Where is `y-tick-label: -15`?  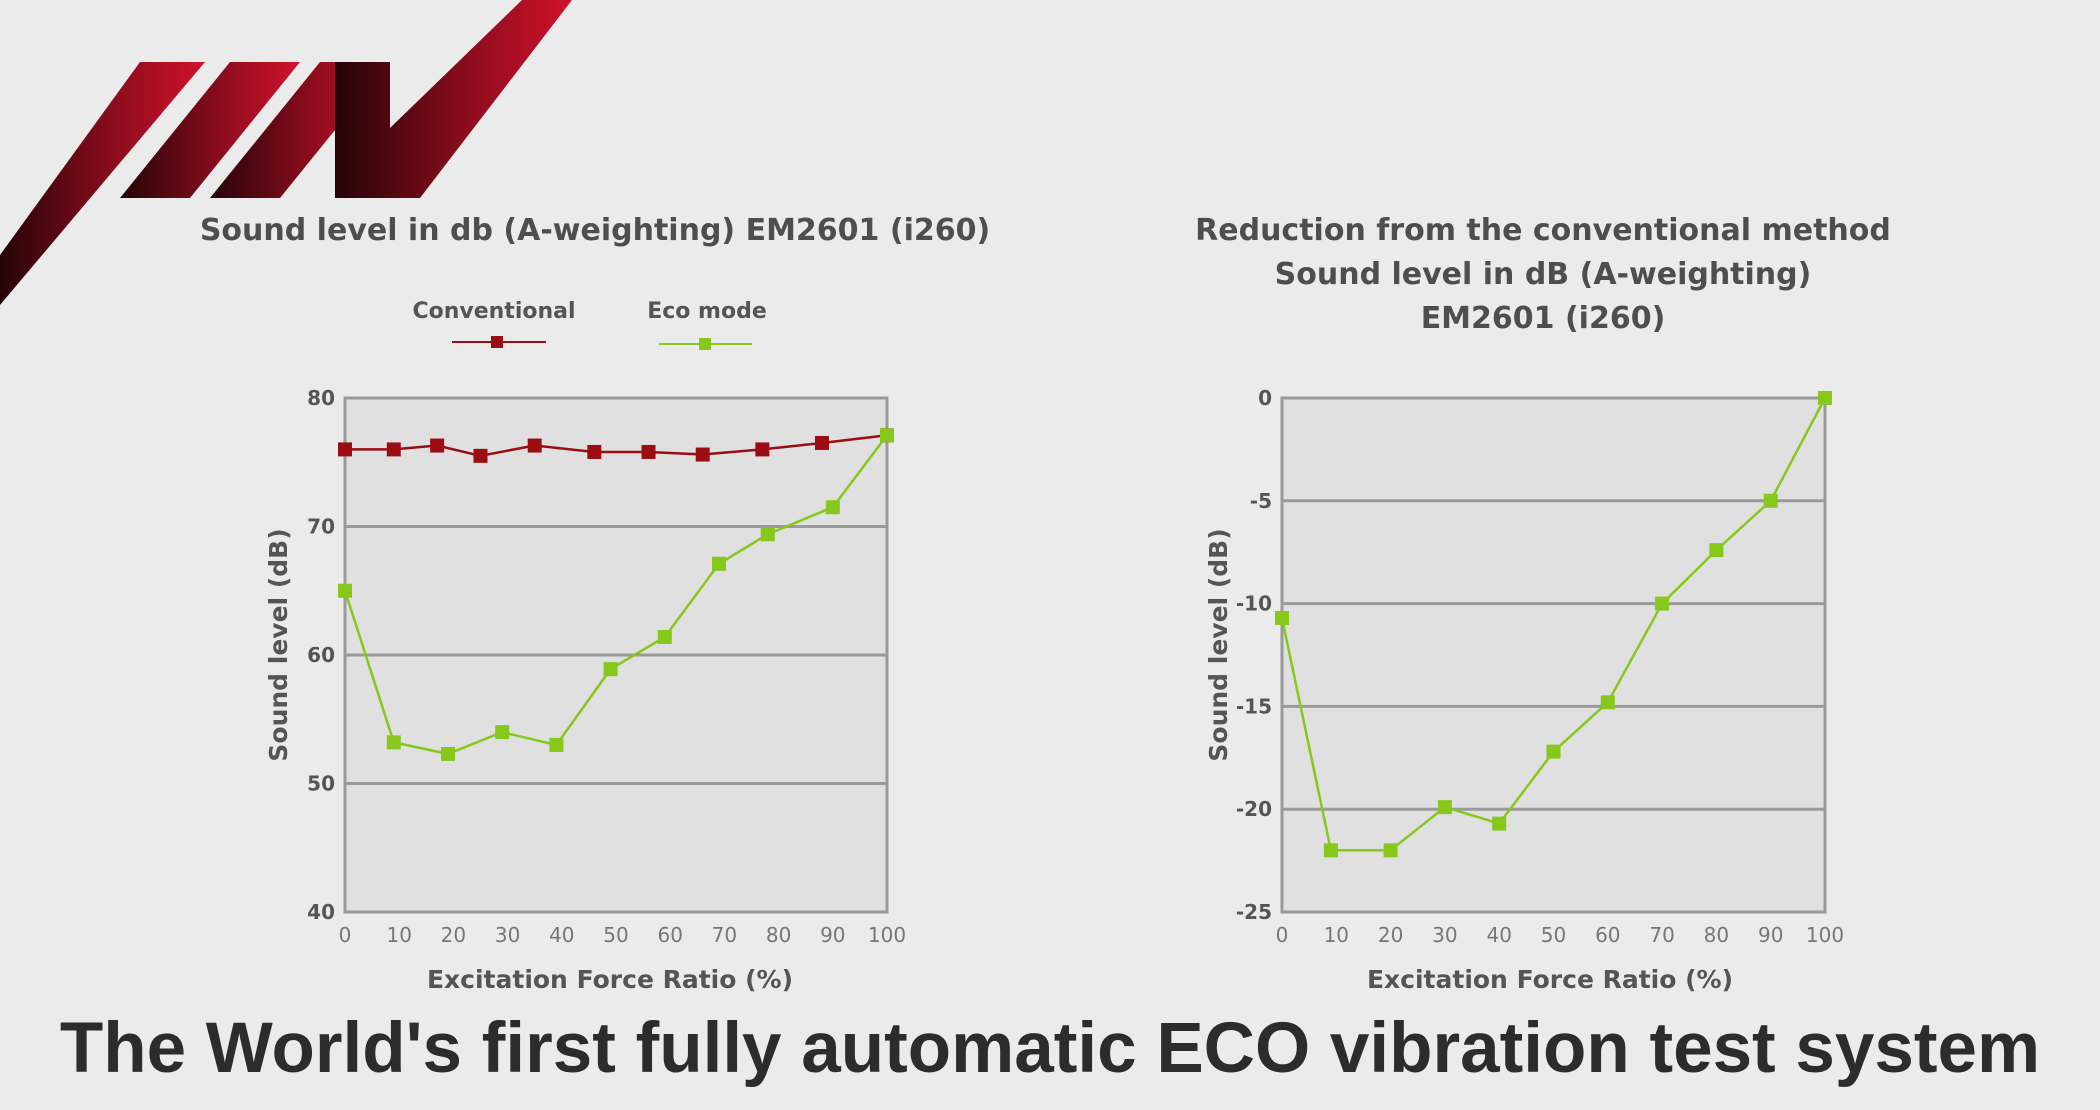 y-tick-label: -15 is located at coordinates (1254, 706).